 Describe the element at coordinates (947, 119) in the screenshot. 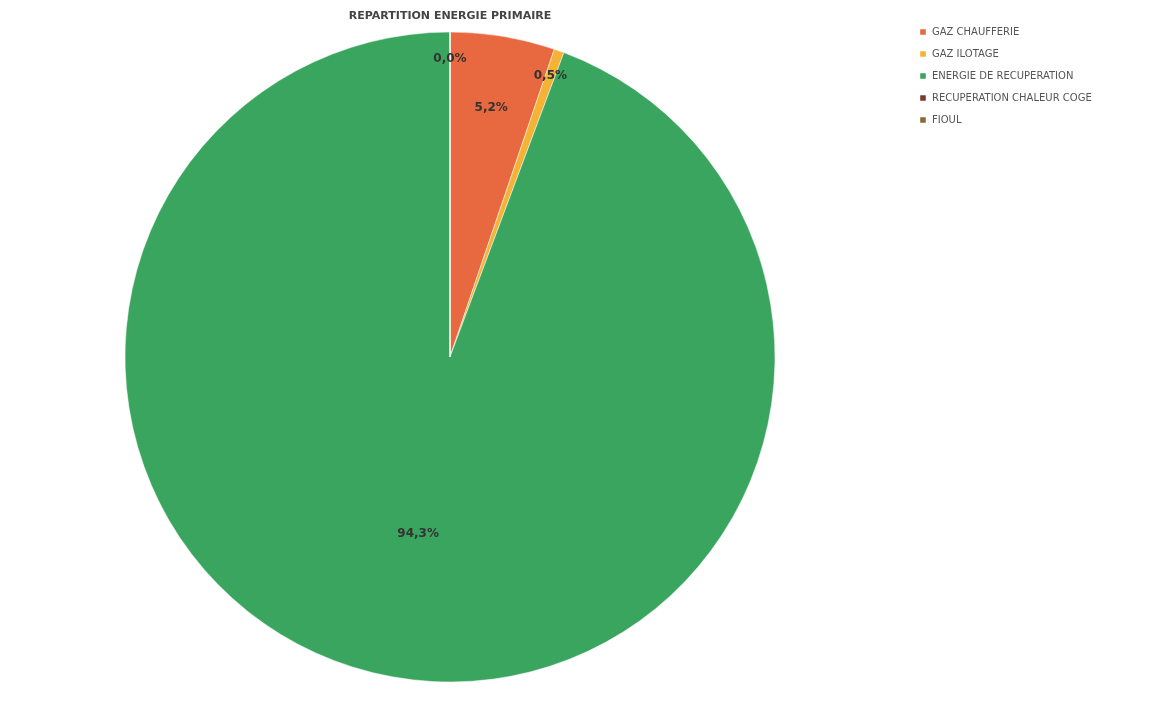

I see `legend-label: FIOUL` at that location.